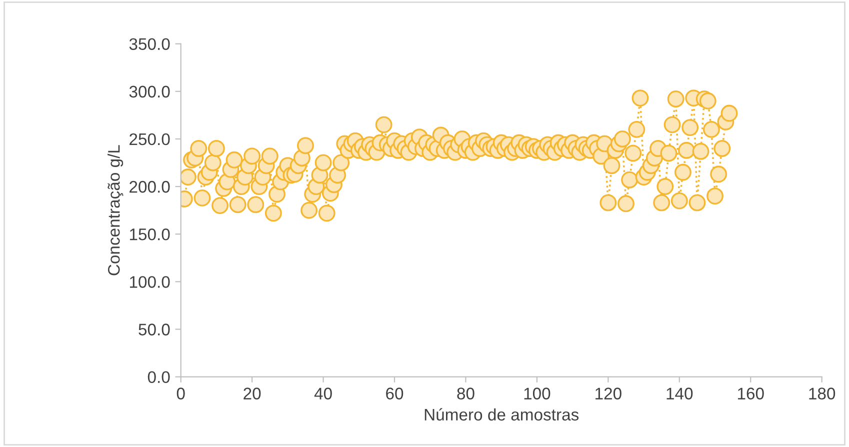 The height and width of the screenshot is (447, 849). I want to click on y-tick-label: 100.0, so click(150, 282).